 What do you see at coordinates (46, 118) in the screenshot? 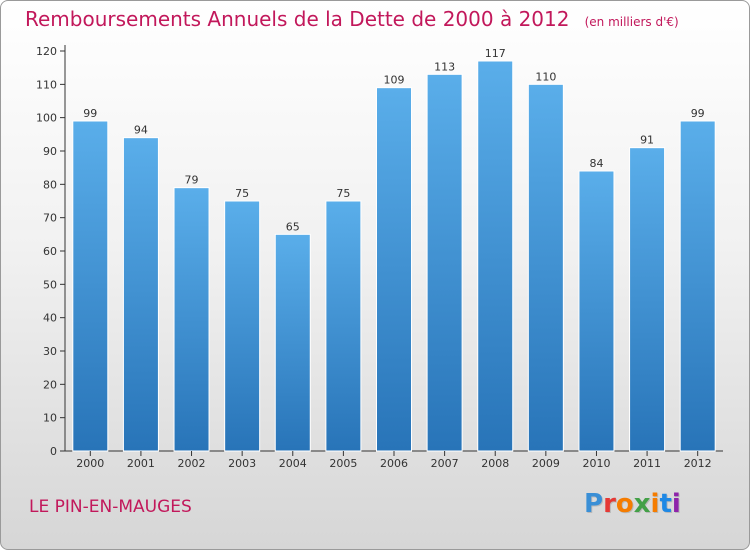
I see `y-tick-label: 100` at bounding box center [46, 118].